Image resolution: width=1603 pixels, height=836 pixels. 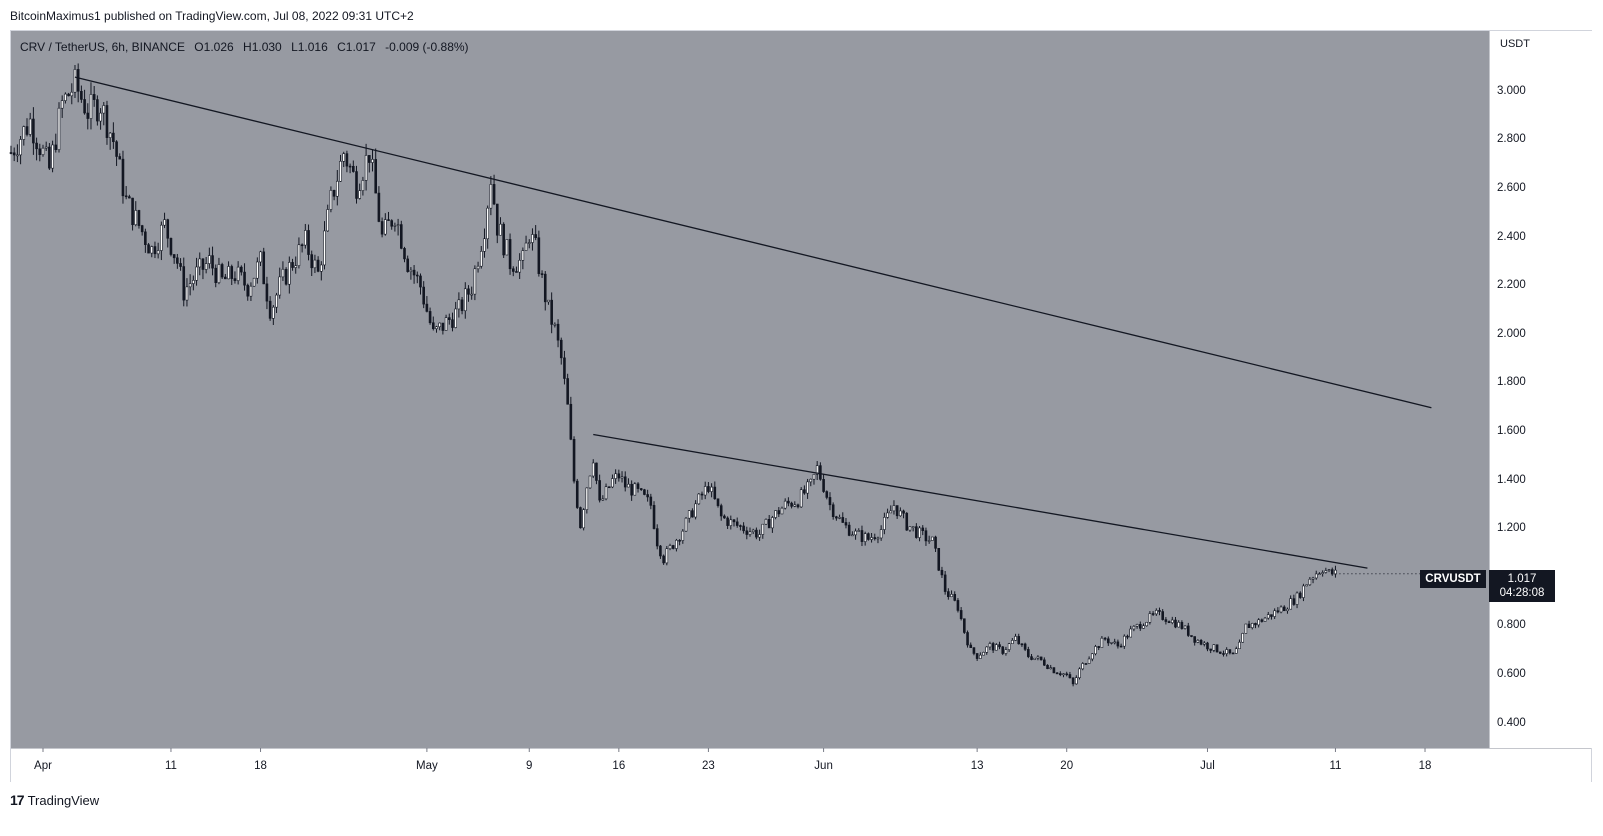 I want to click on tradingview-logo-icon: 17, so click(x=17, y=800).